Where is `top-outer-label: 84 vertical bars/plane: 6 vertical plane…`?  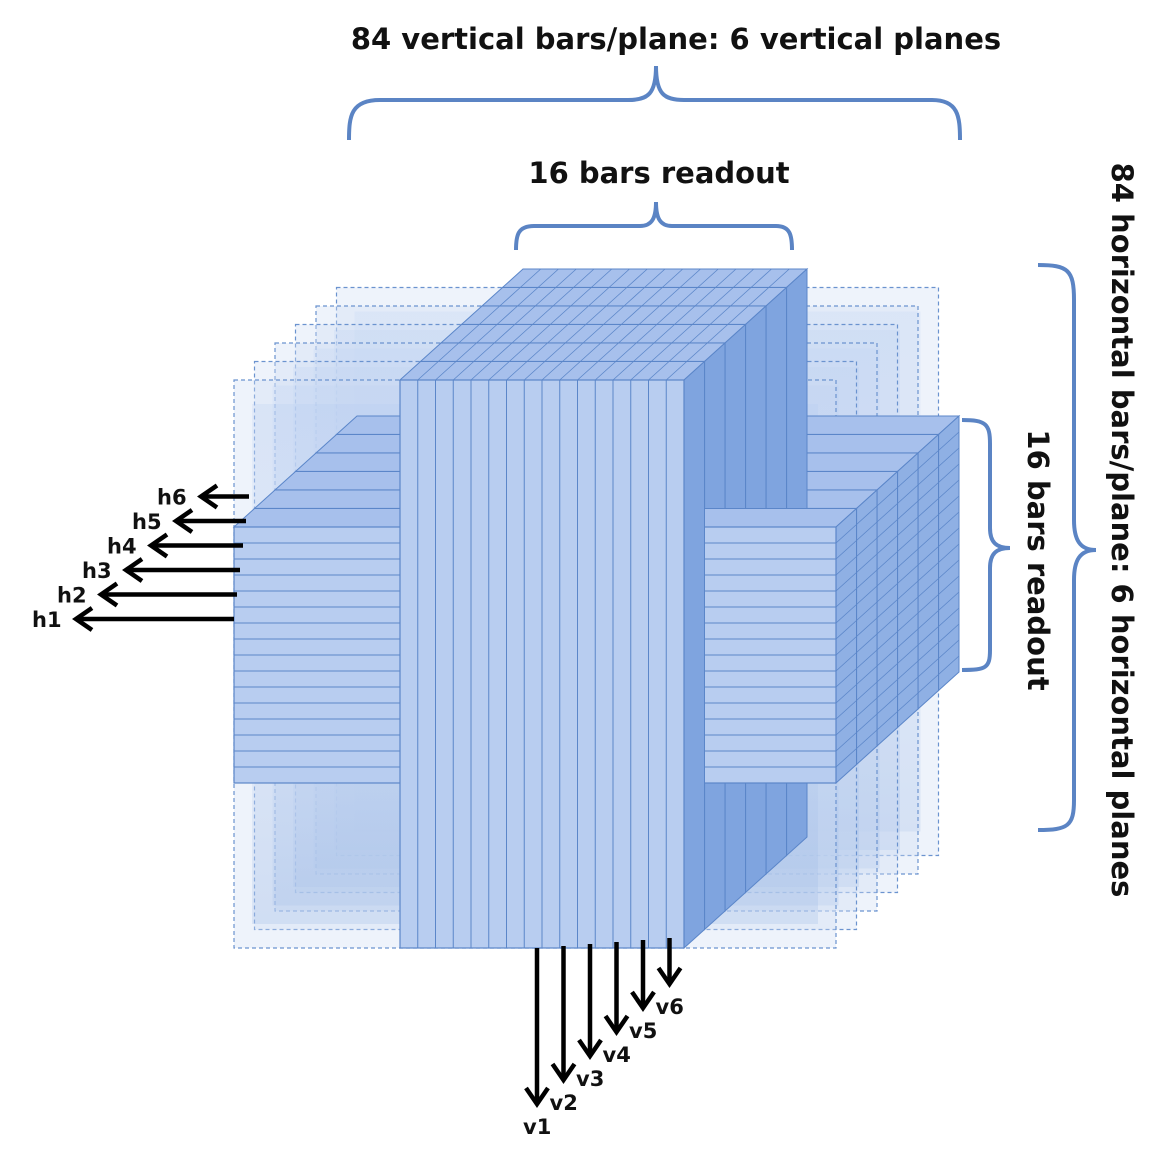 top-outer-label: 84 vertical bars/plane: 6 vertical plane… is located at coordinates (676, 39).